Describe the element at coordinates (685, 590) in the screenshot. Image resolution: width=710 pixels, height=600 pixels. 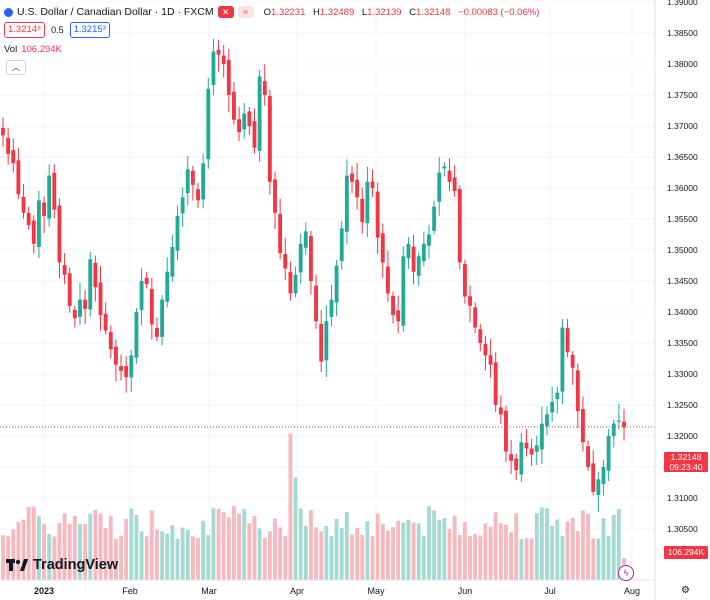
I see `gear-icon: ⚙` at that location.